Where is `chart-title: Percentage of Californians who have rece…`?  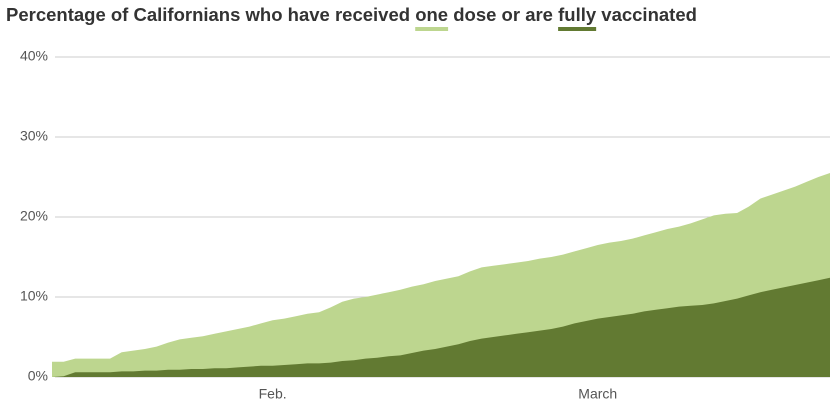
chart-title: Percentage of Californians who have rece… is located at coordinates (351, 14).